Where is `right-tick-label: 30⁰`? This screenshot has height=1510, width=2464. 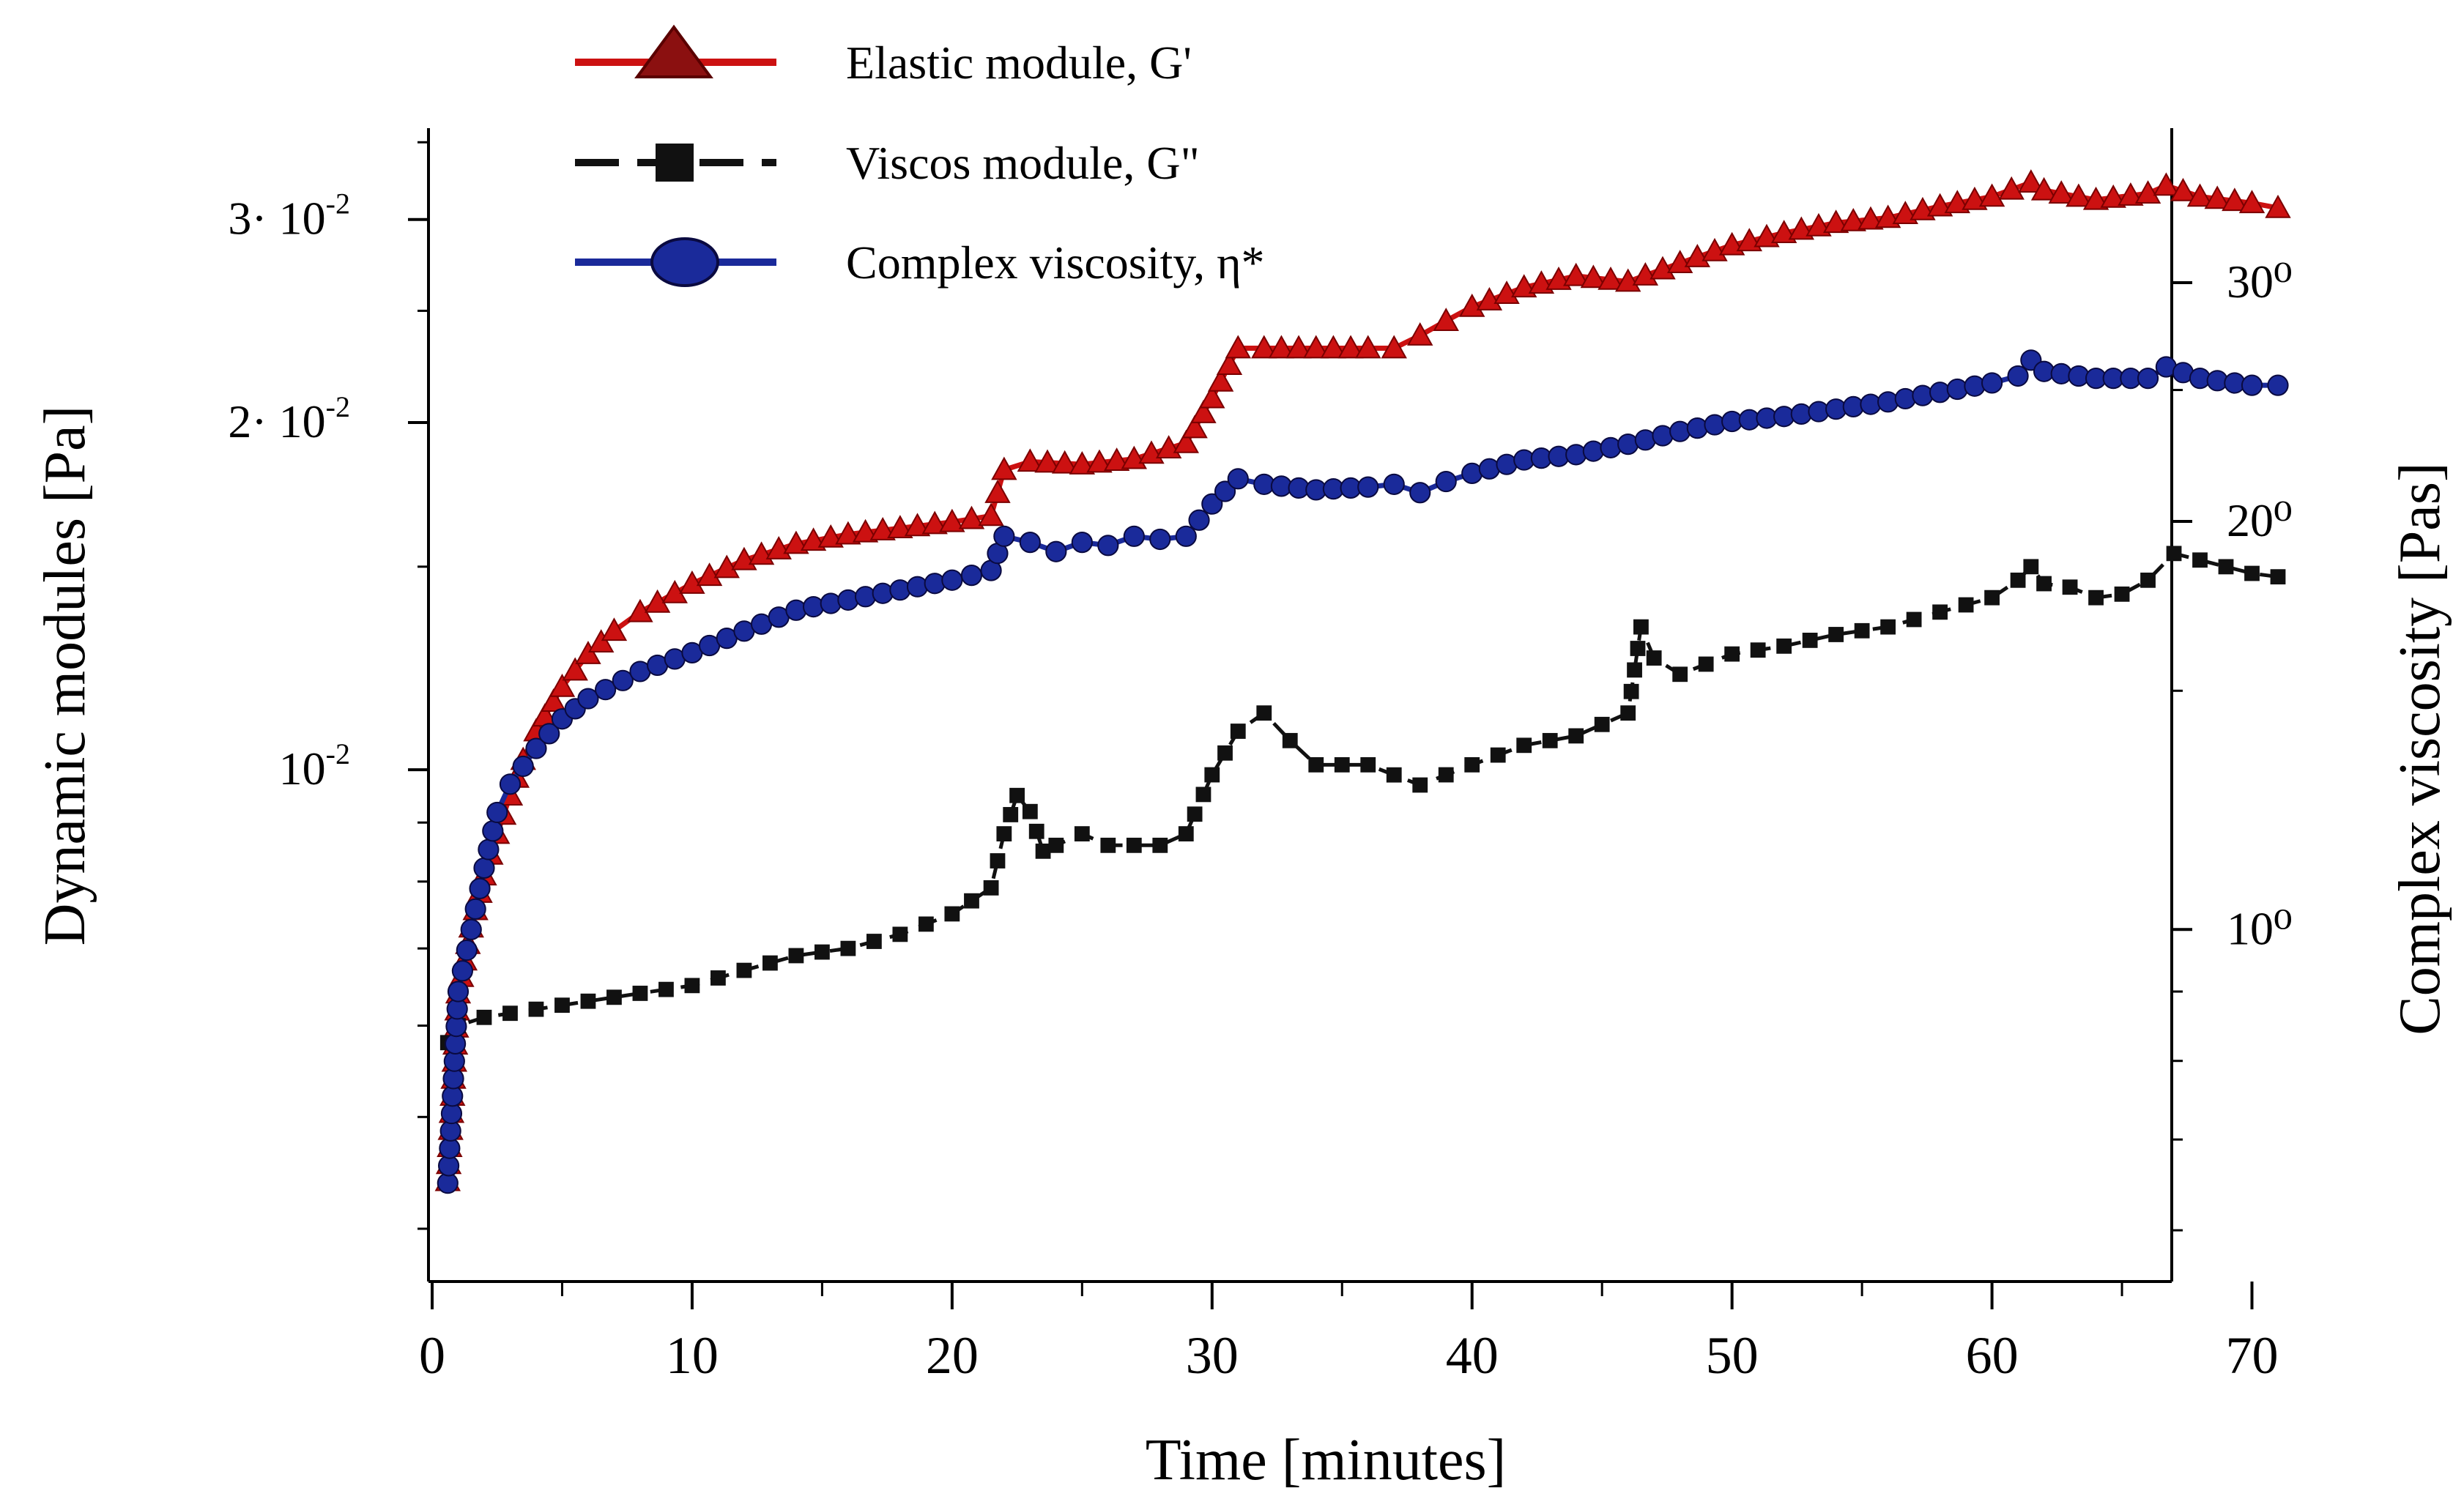 right-tick-label: 30⁰ is located at coordinates (2260, 282).